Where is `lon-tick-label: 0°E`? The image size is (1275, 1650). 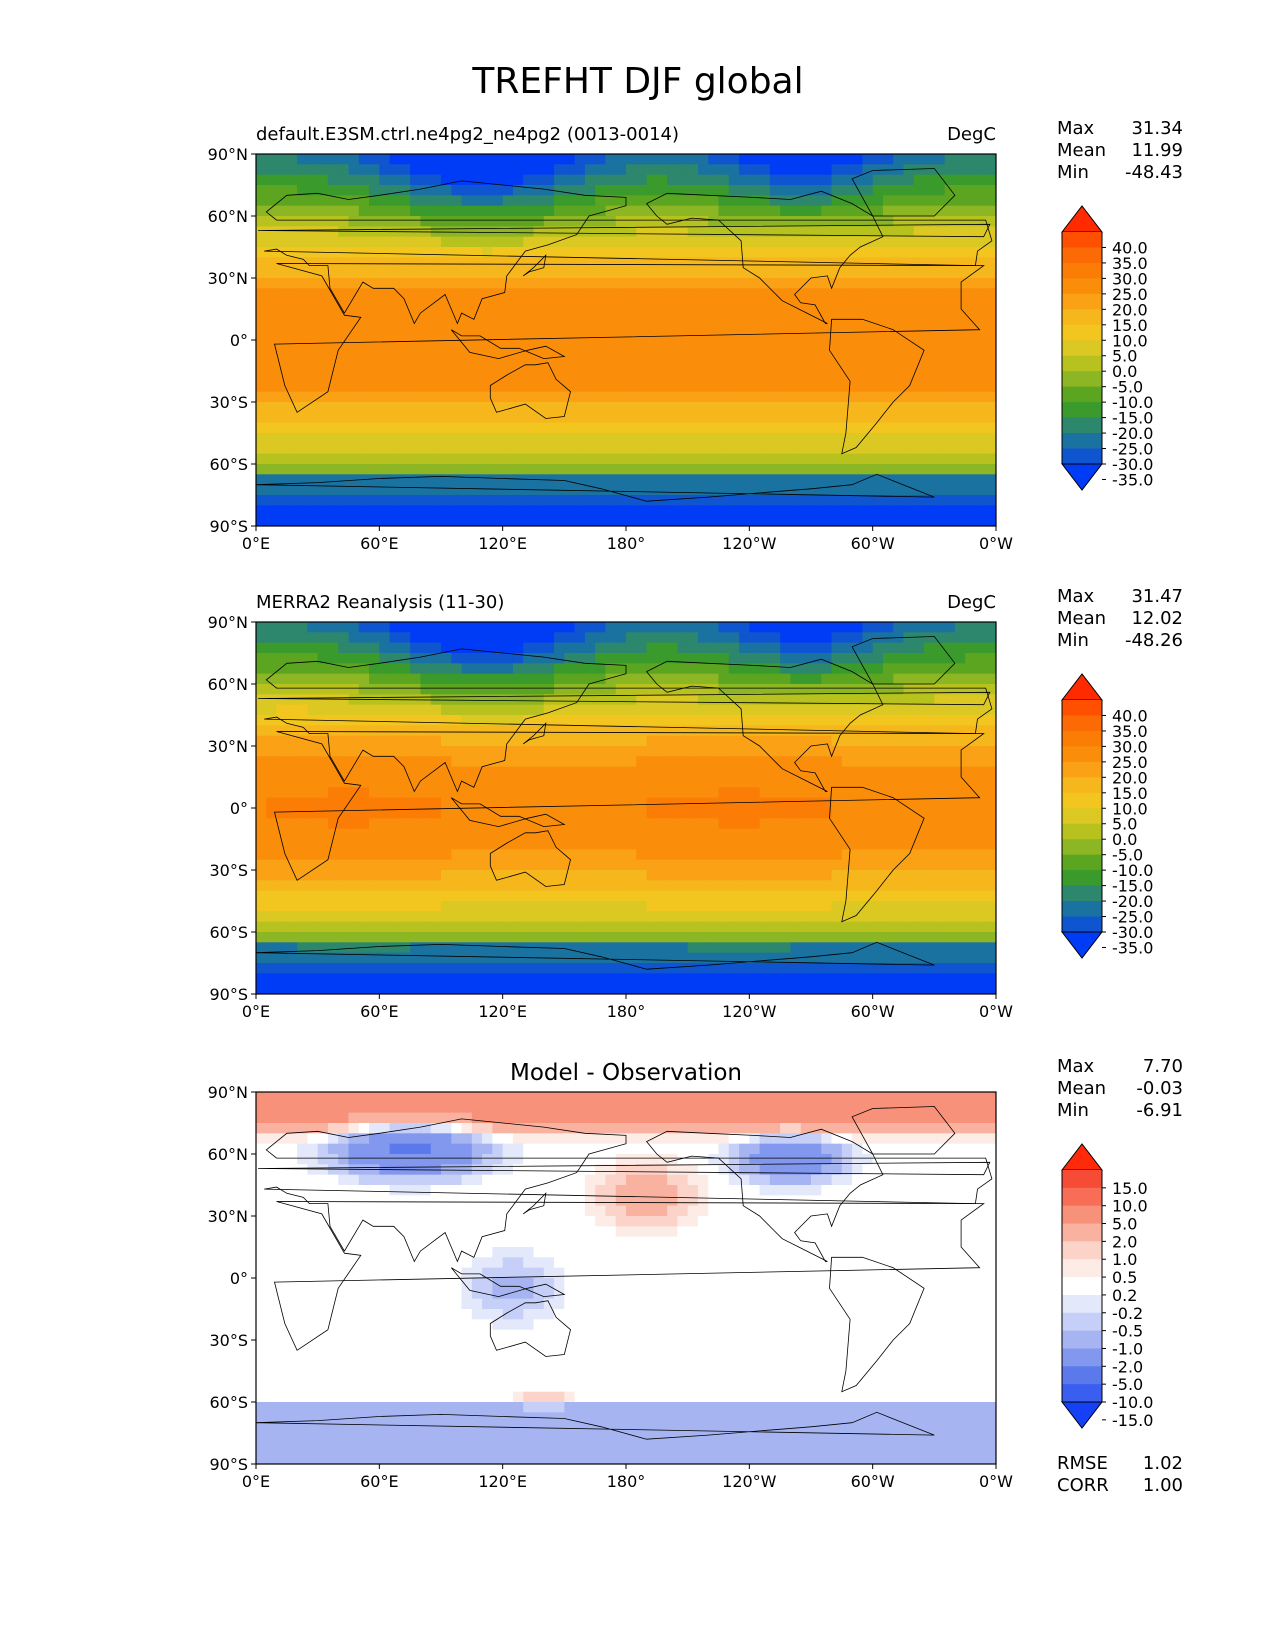 lon-tick-label: 0°E is located at coordinates (256, 1011).